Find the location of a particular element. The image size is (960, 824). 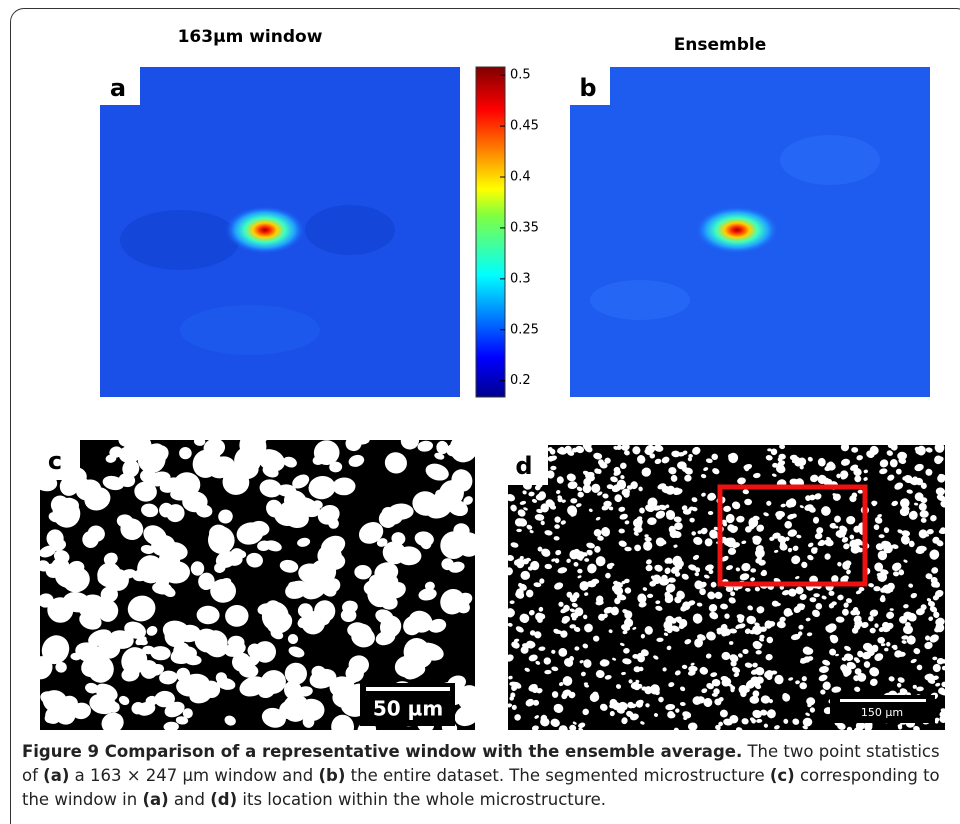

panel-letter: a is located at coordinates (118, 88).